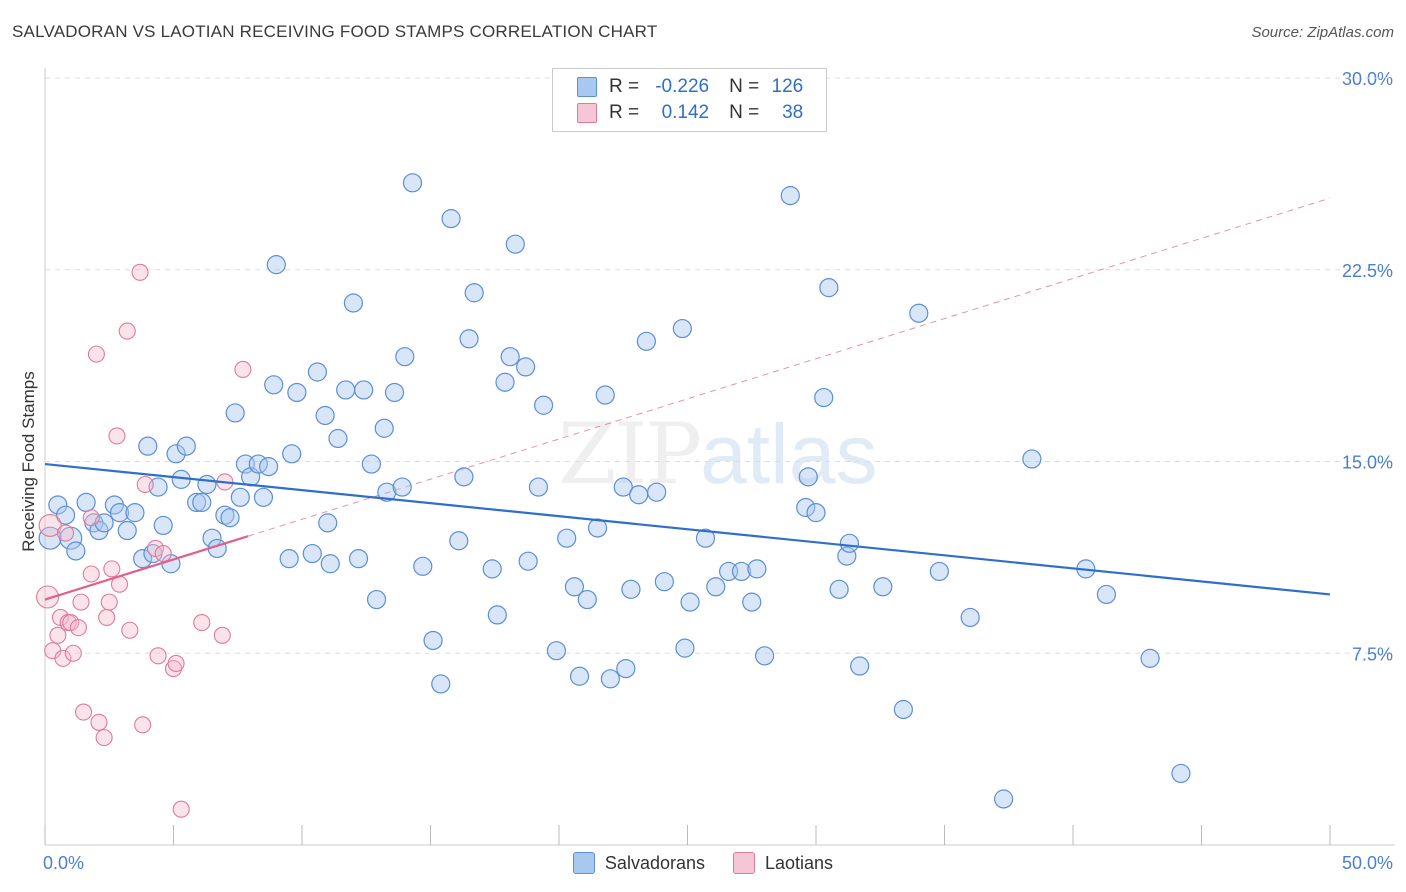 The height and width of the screenshot is (892, 1406). I want to click on series-legend: Salvadorans Laotians, so click(703, 863).